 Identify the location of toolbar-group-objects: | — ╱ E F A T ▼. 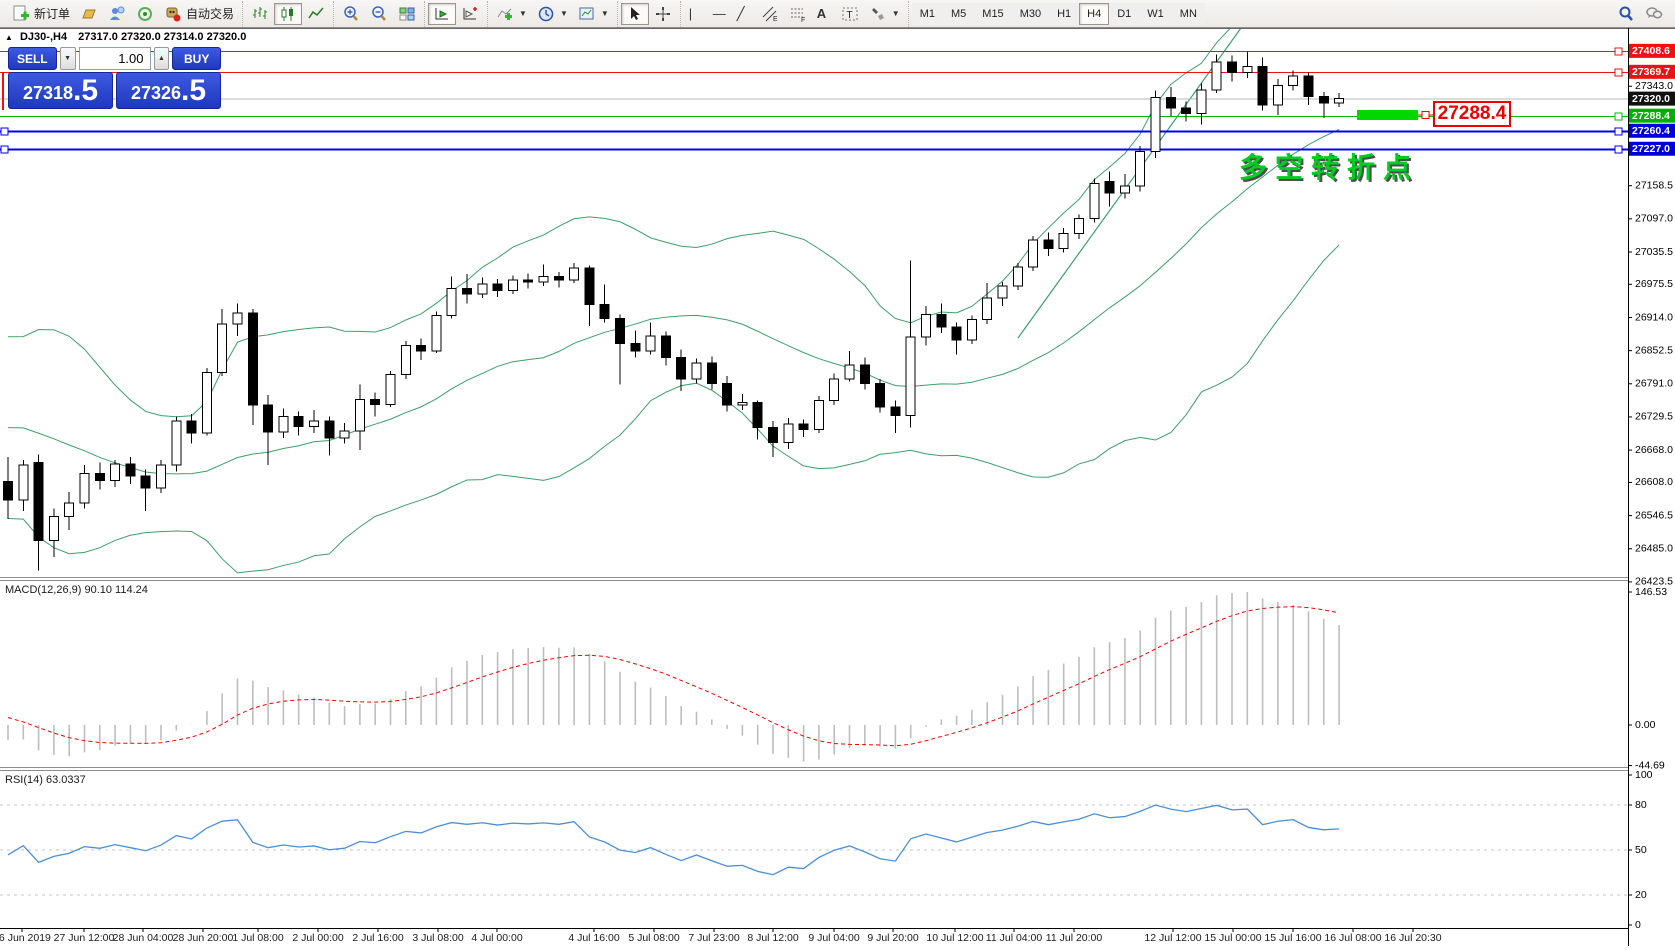
(793, 13).